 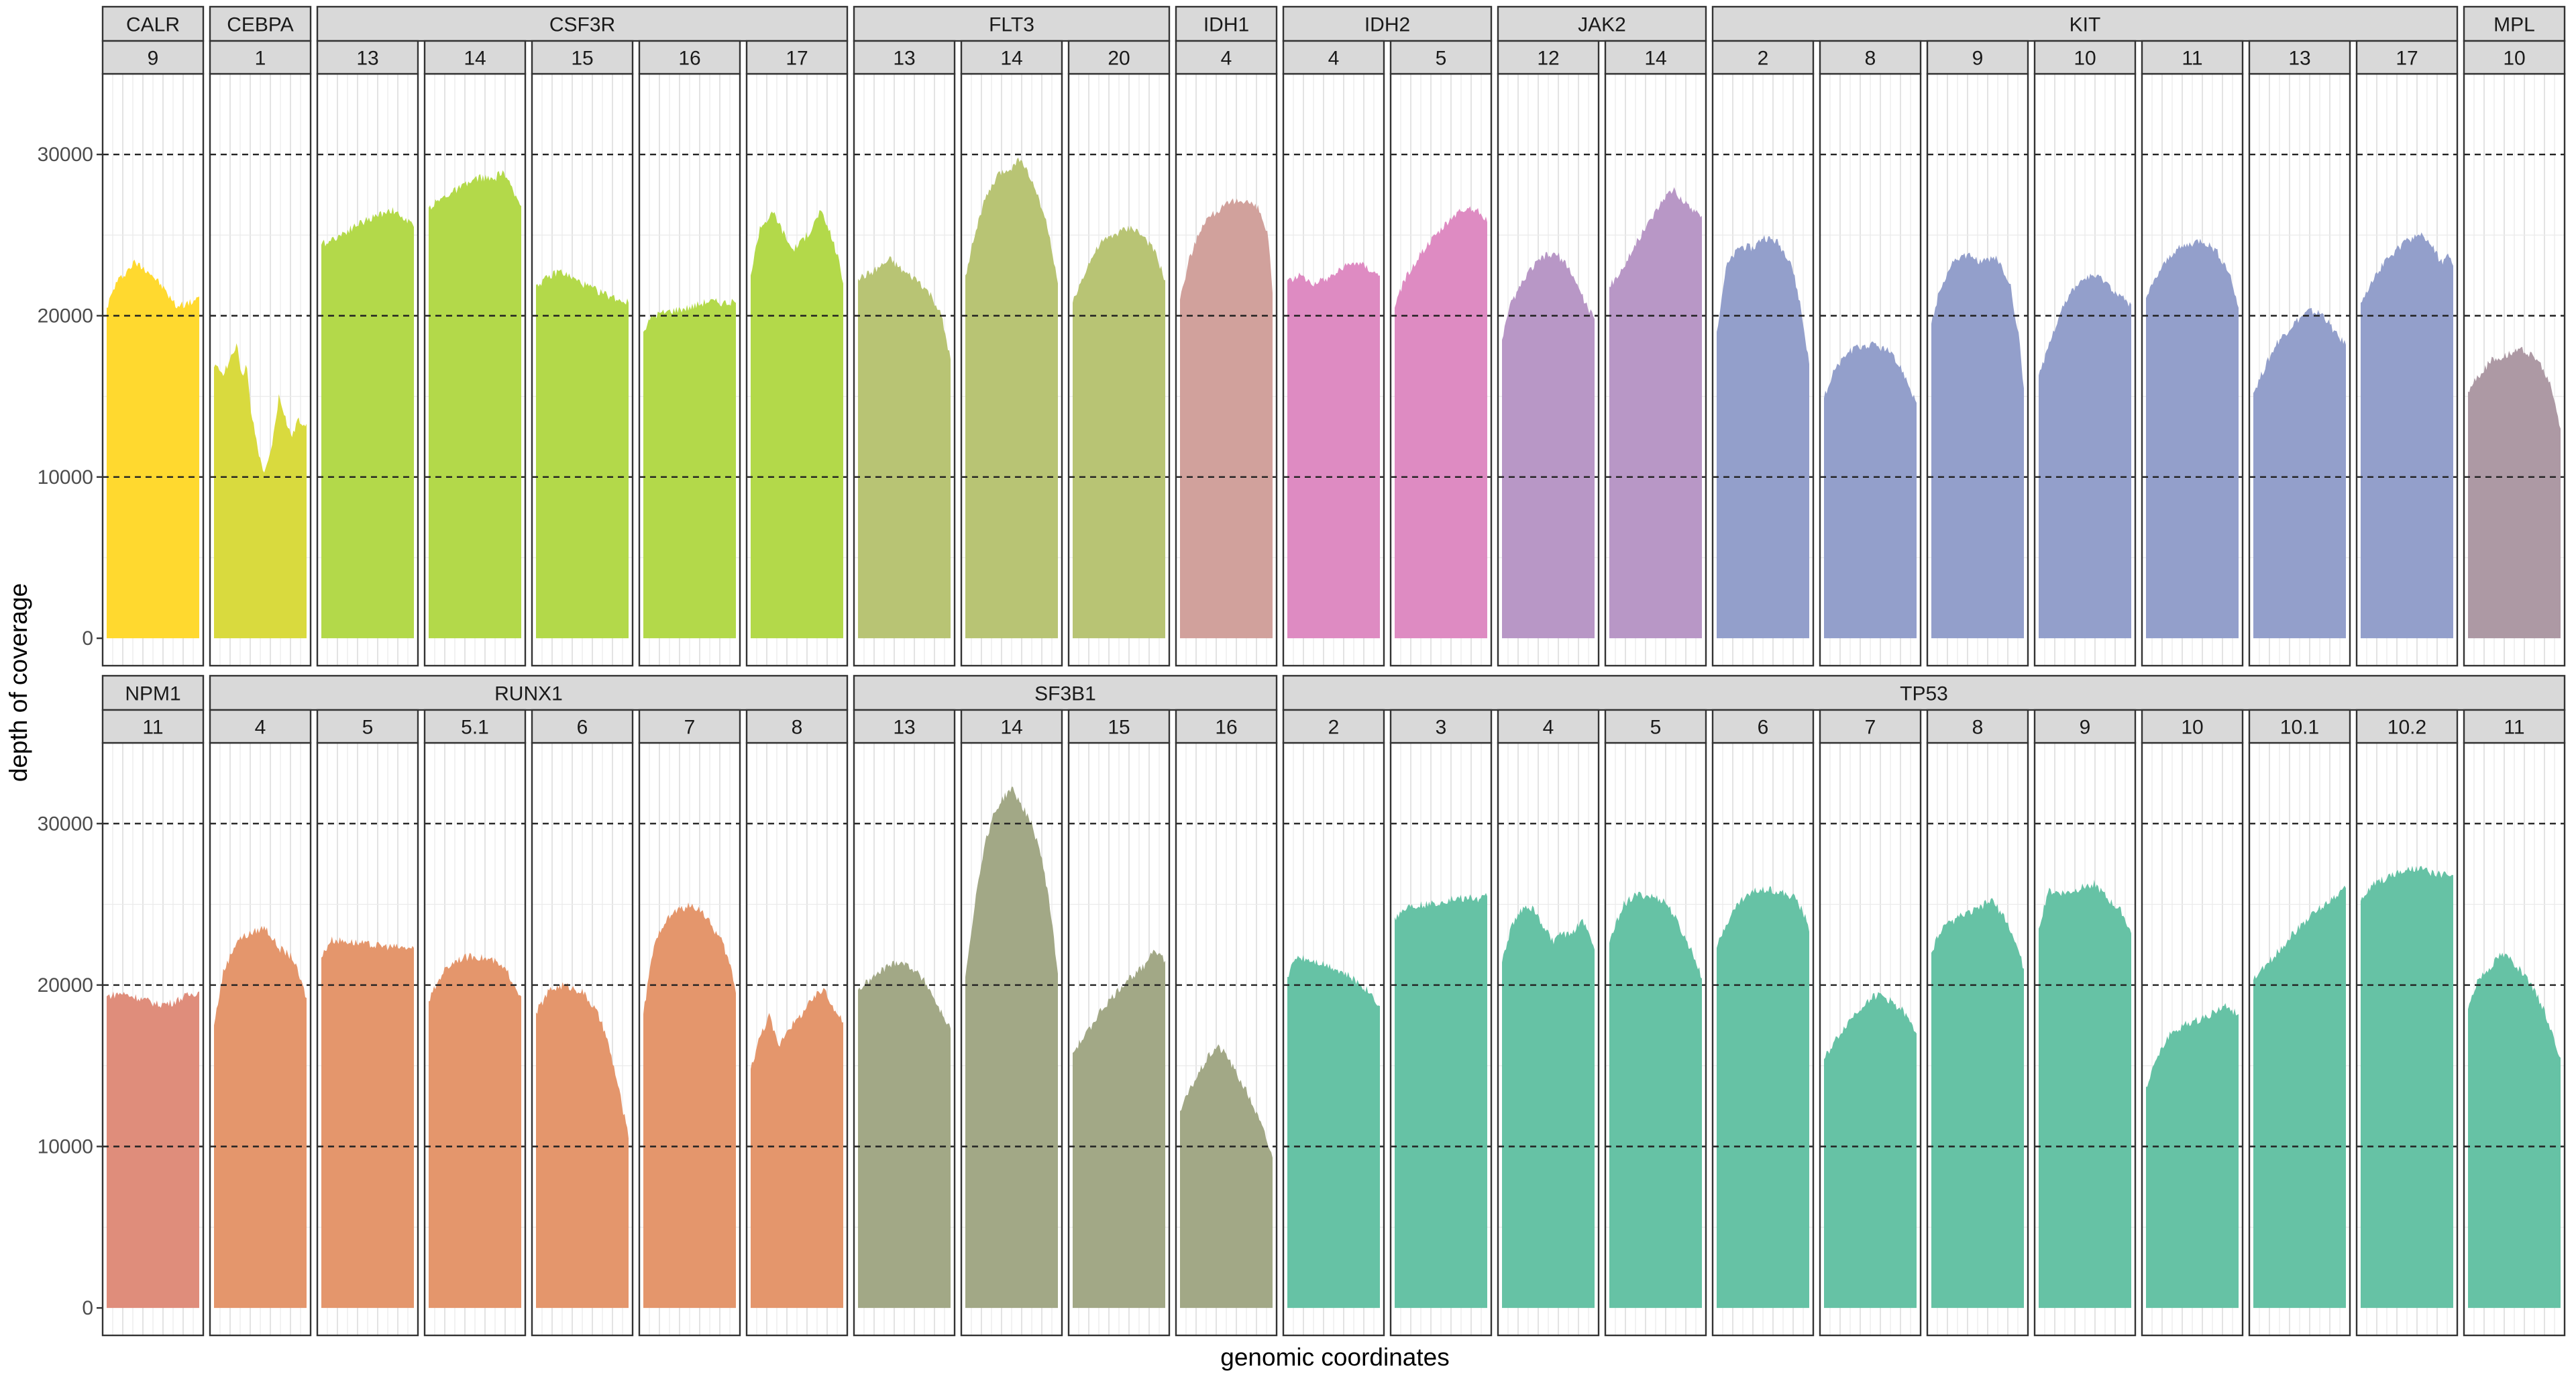 What do you see at coordinates (1870, 59) in the screenshot?
I see `exon-strip-label: 8` at bounding box center [1870, 59].